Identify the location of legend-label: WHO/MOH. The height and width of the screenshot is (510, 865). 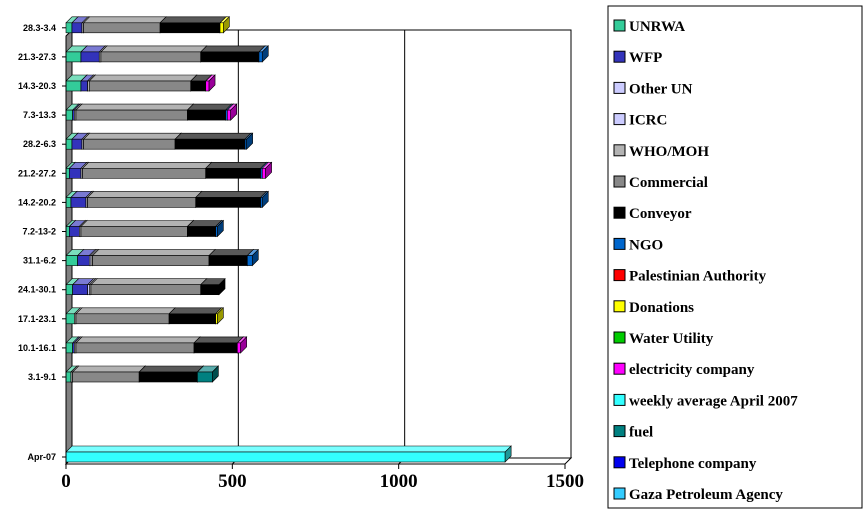
(669, 152).